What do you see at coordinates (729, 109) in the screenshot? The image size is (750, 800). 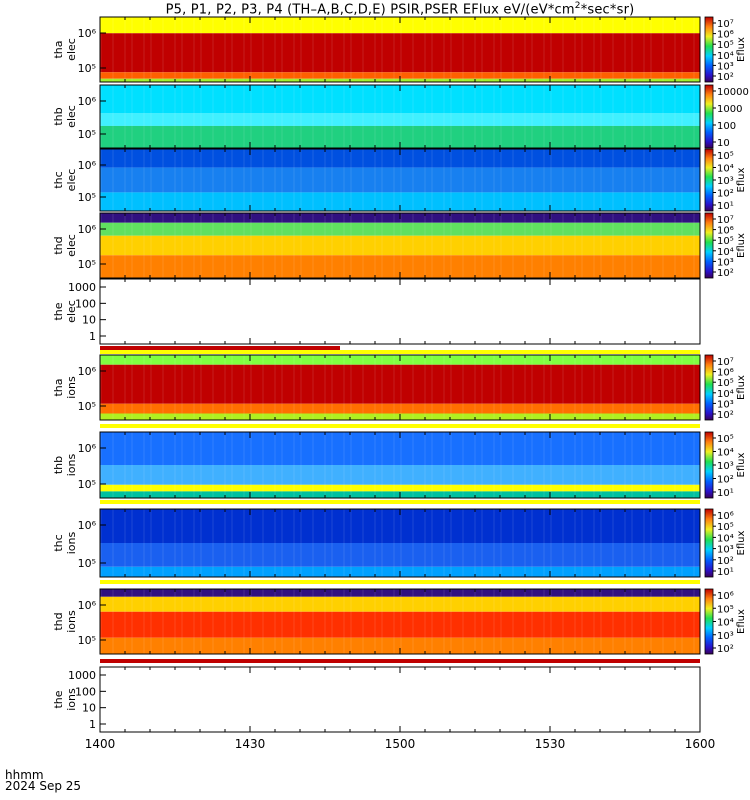 I see `colorbar-tick-label: 1000` at bounding box center [729, 109].